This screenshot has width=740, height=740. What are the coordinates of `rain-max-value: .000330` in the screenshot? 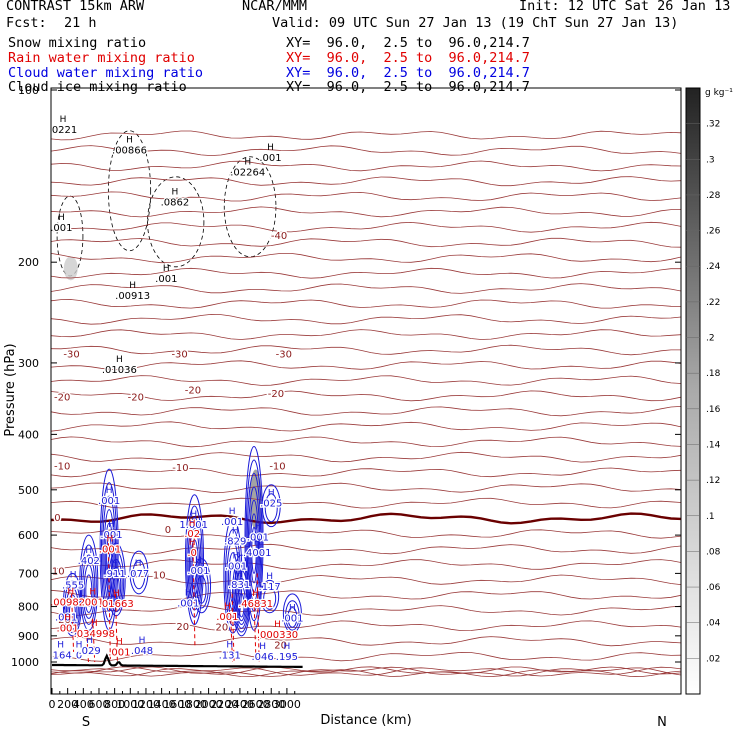 It's located at (277, 635).